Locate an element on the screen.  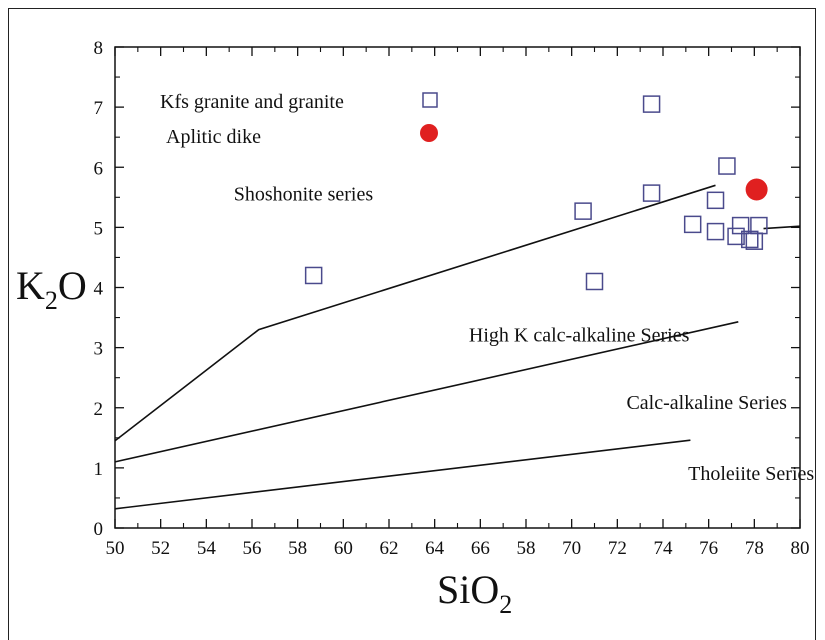
series-field-label: Shoshonite series is located at coordinates (304, 194).